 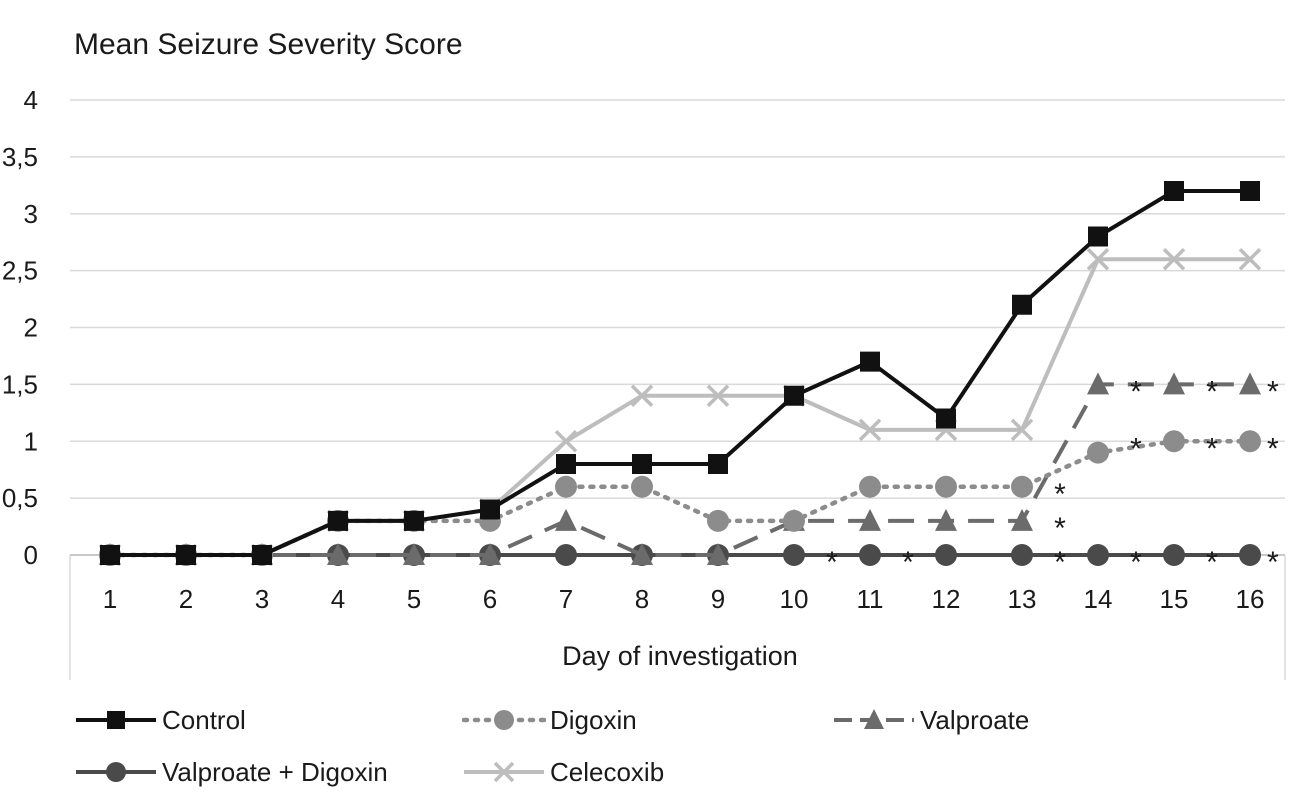 What do you see at coordinates (186, 599) in the screenshot?
I see `x-tick-label: 2` at bounding box center [186, 599].